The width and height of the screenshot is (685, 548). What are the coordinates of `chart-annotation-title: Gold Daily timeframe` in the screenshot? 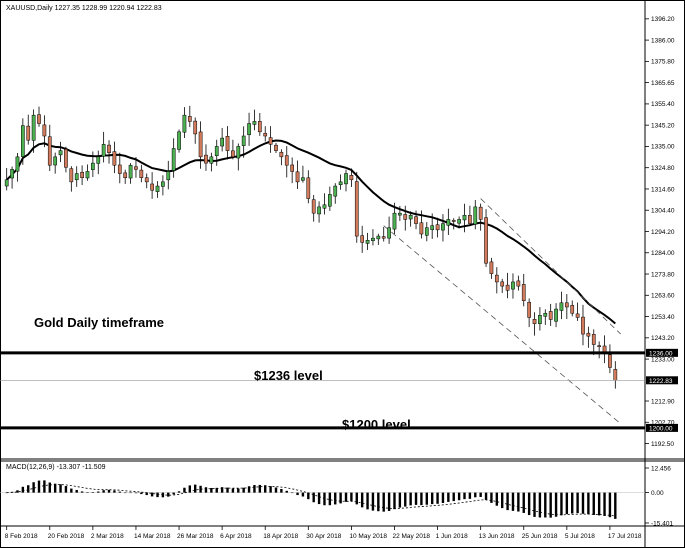 It's located at (99, 322).